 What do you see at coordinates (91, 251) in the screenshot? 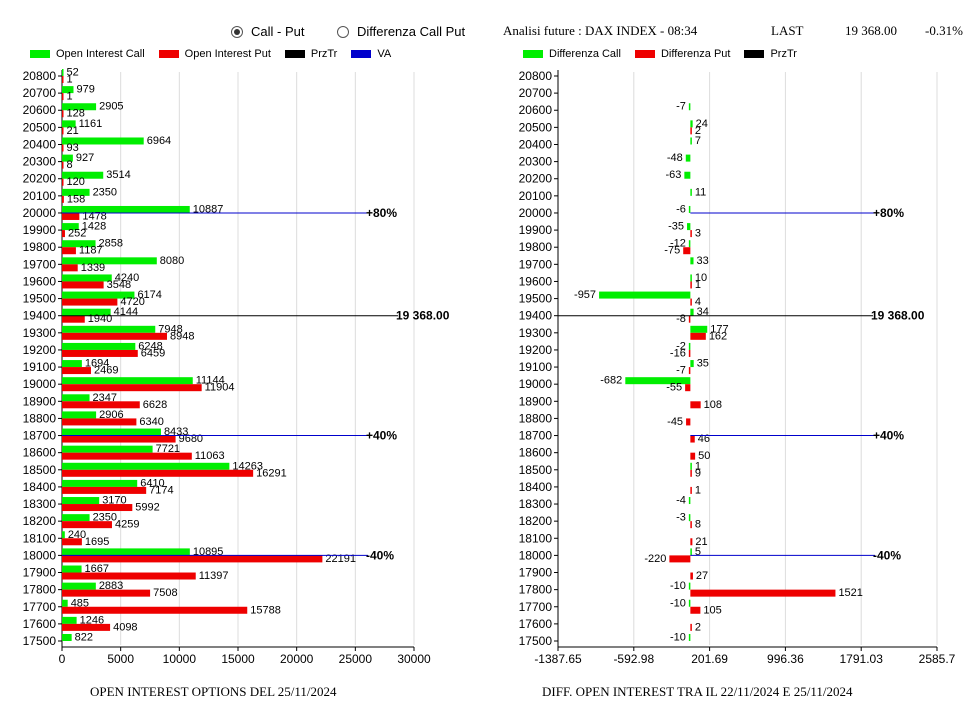
I see `put-value-label: 1187` at bounding box center [91, 251].